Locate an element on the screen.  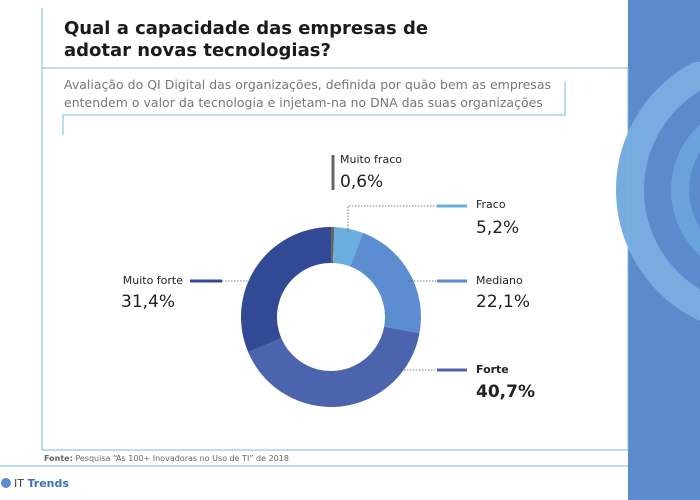
source-label: Fonte: is located at coordinates (58, 458).